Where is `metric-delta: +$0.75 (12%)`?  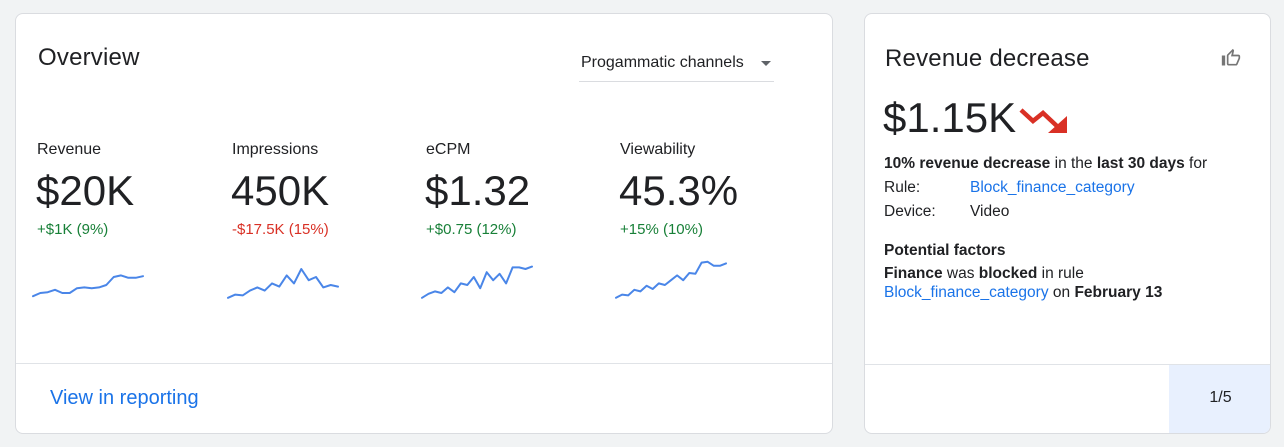
metric-delta: +$0.75 (12%) is located at coordinates (471, 229).